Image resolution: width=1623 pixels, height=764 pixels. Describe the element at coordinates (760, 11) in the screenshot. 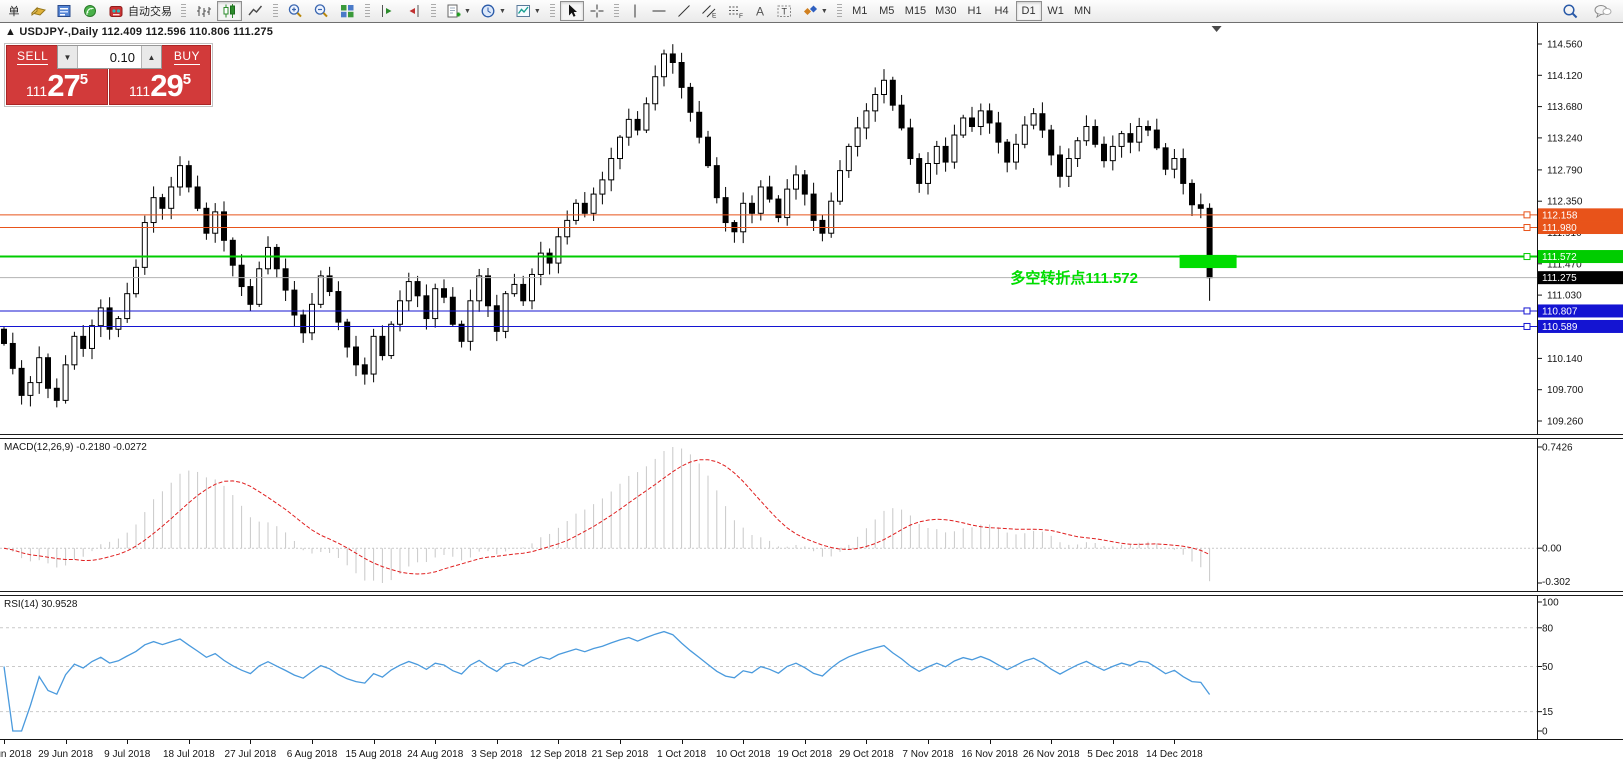

I see `text-button: A` at that location.